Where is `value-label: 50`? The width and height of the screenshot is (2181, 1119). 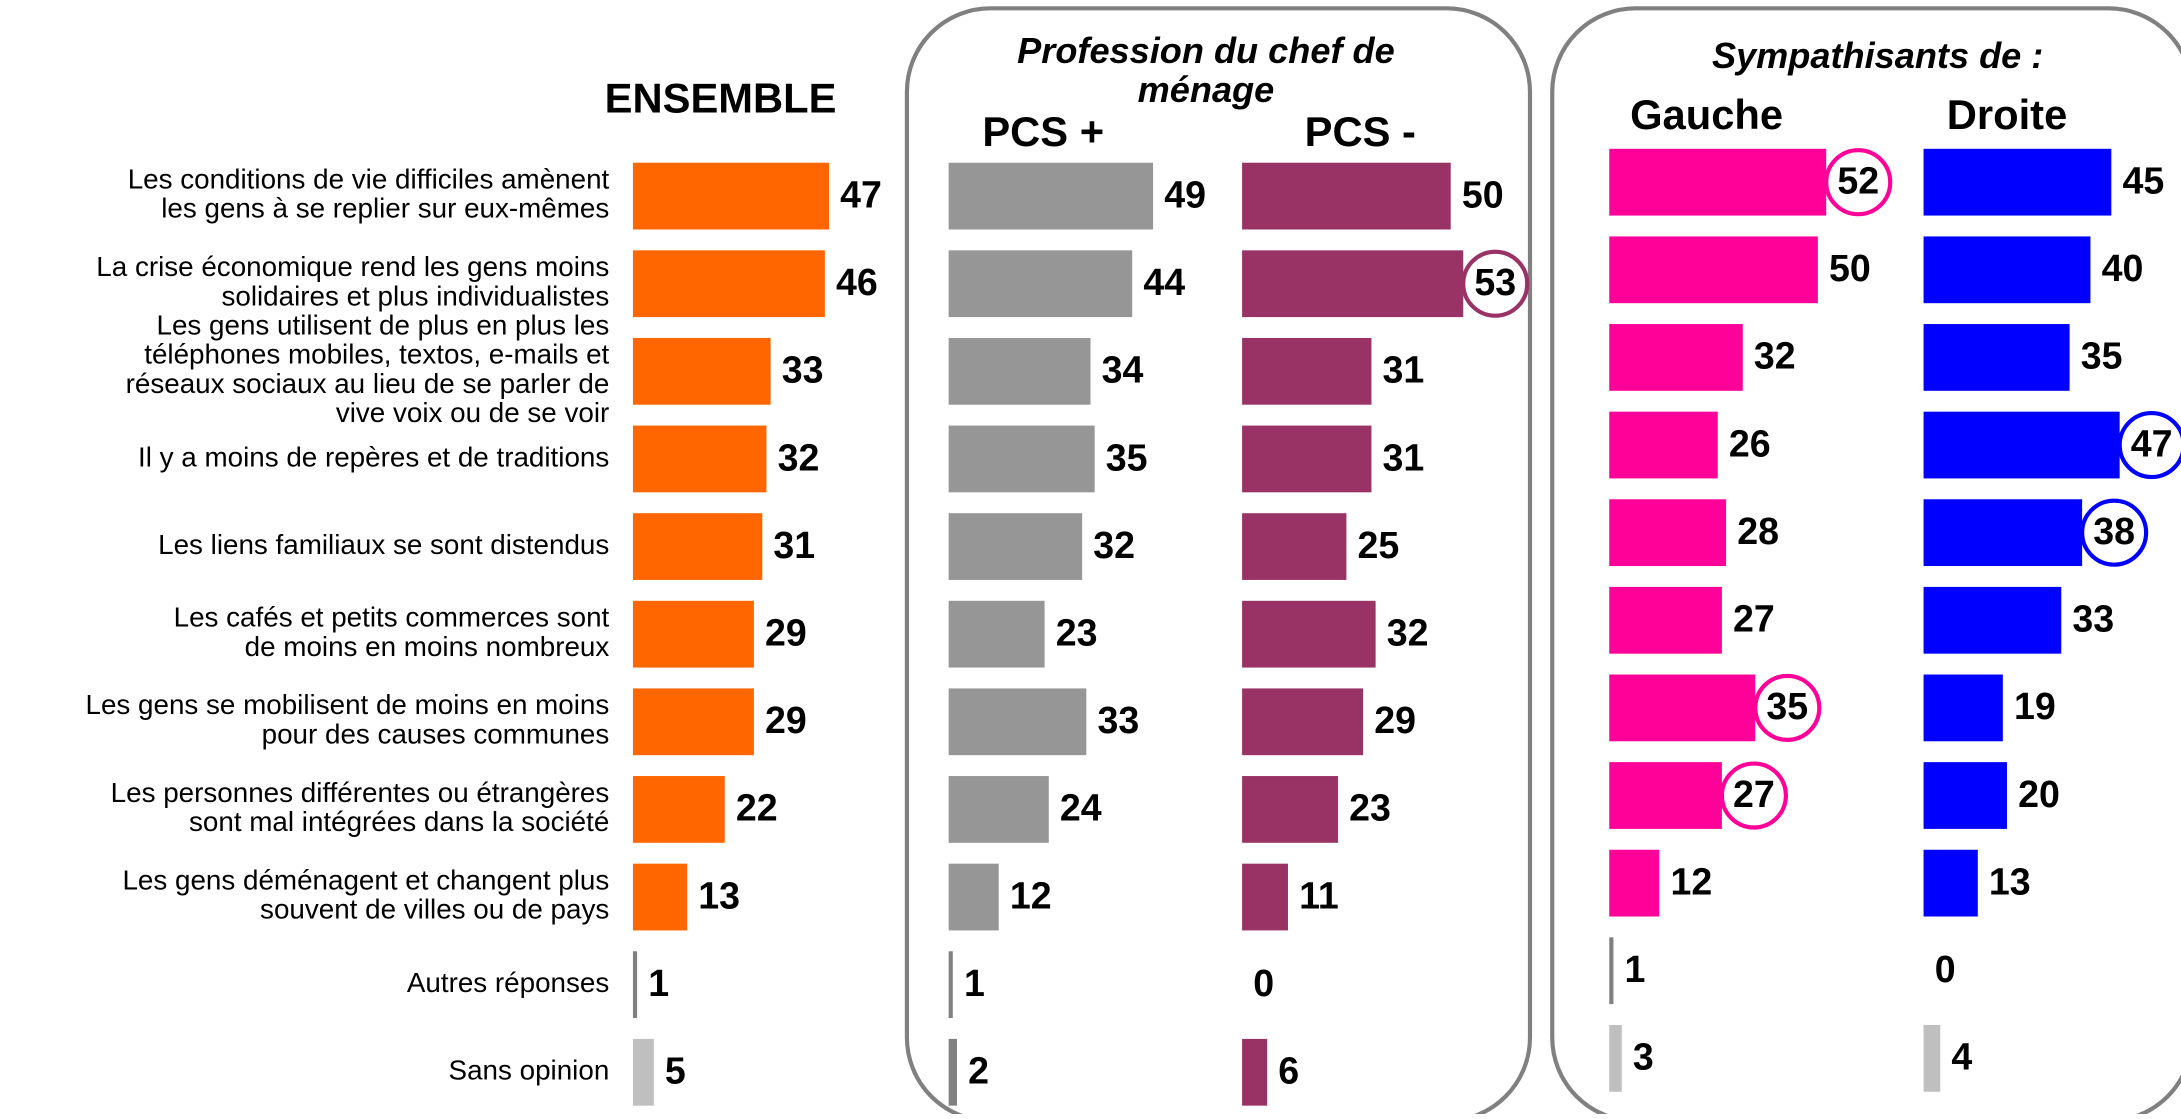 value-label: 50 is located at coordinates (1483, 194).